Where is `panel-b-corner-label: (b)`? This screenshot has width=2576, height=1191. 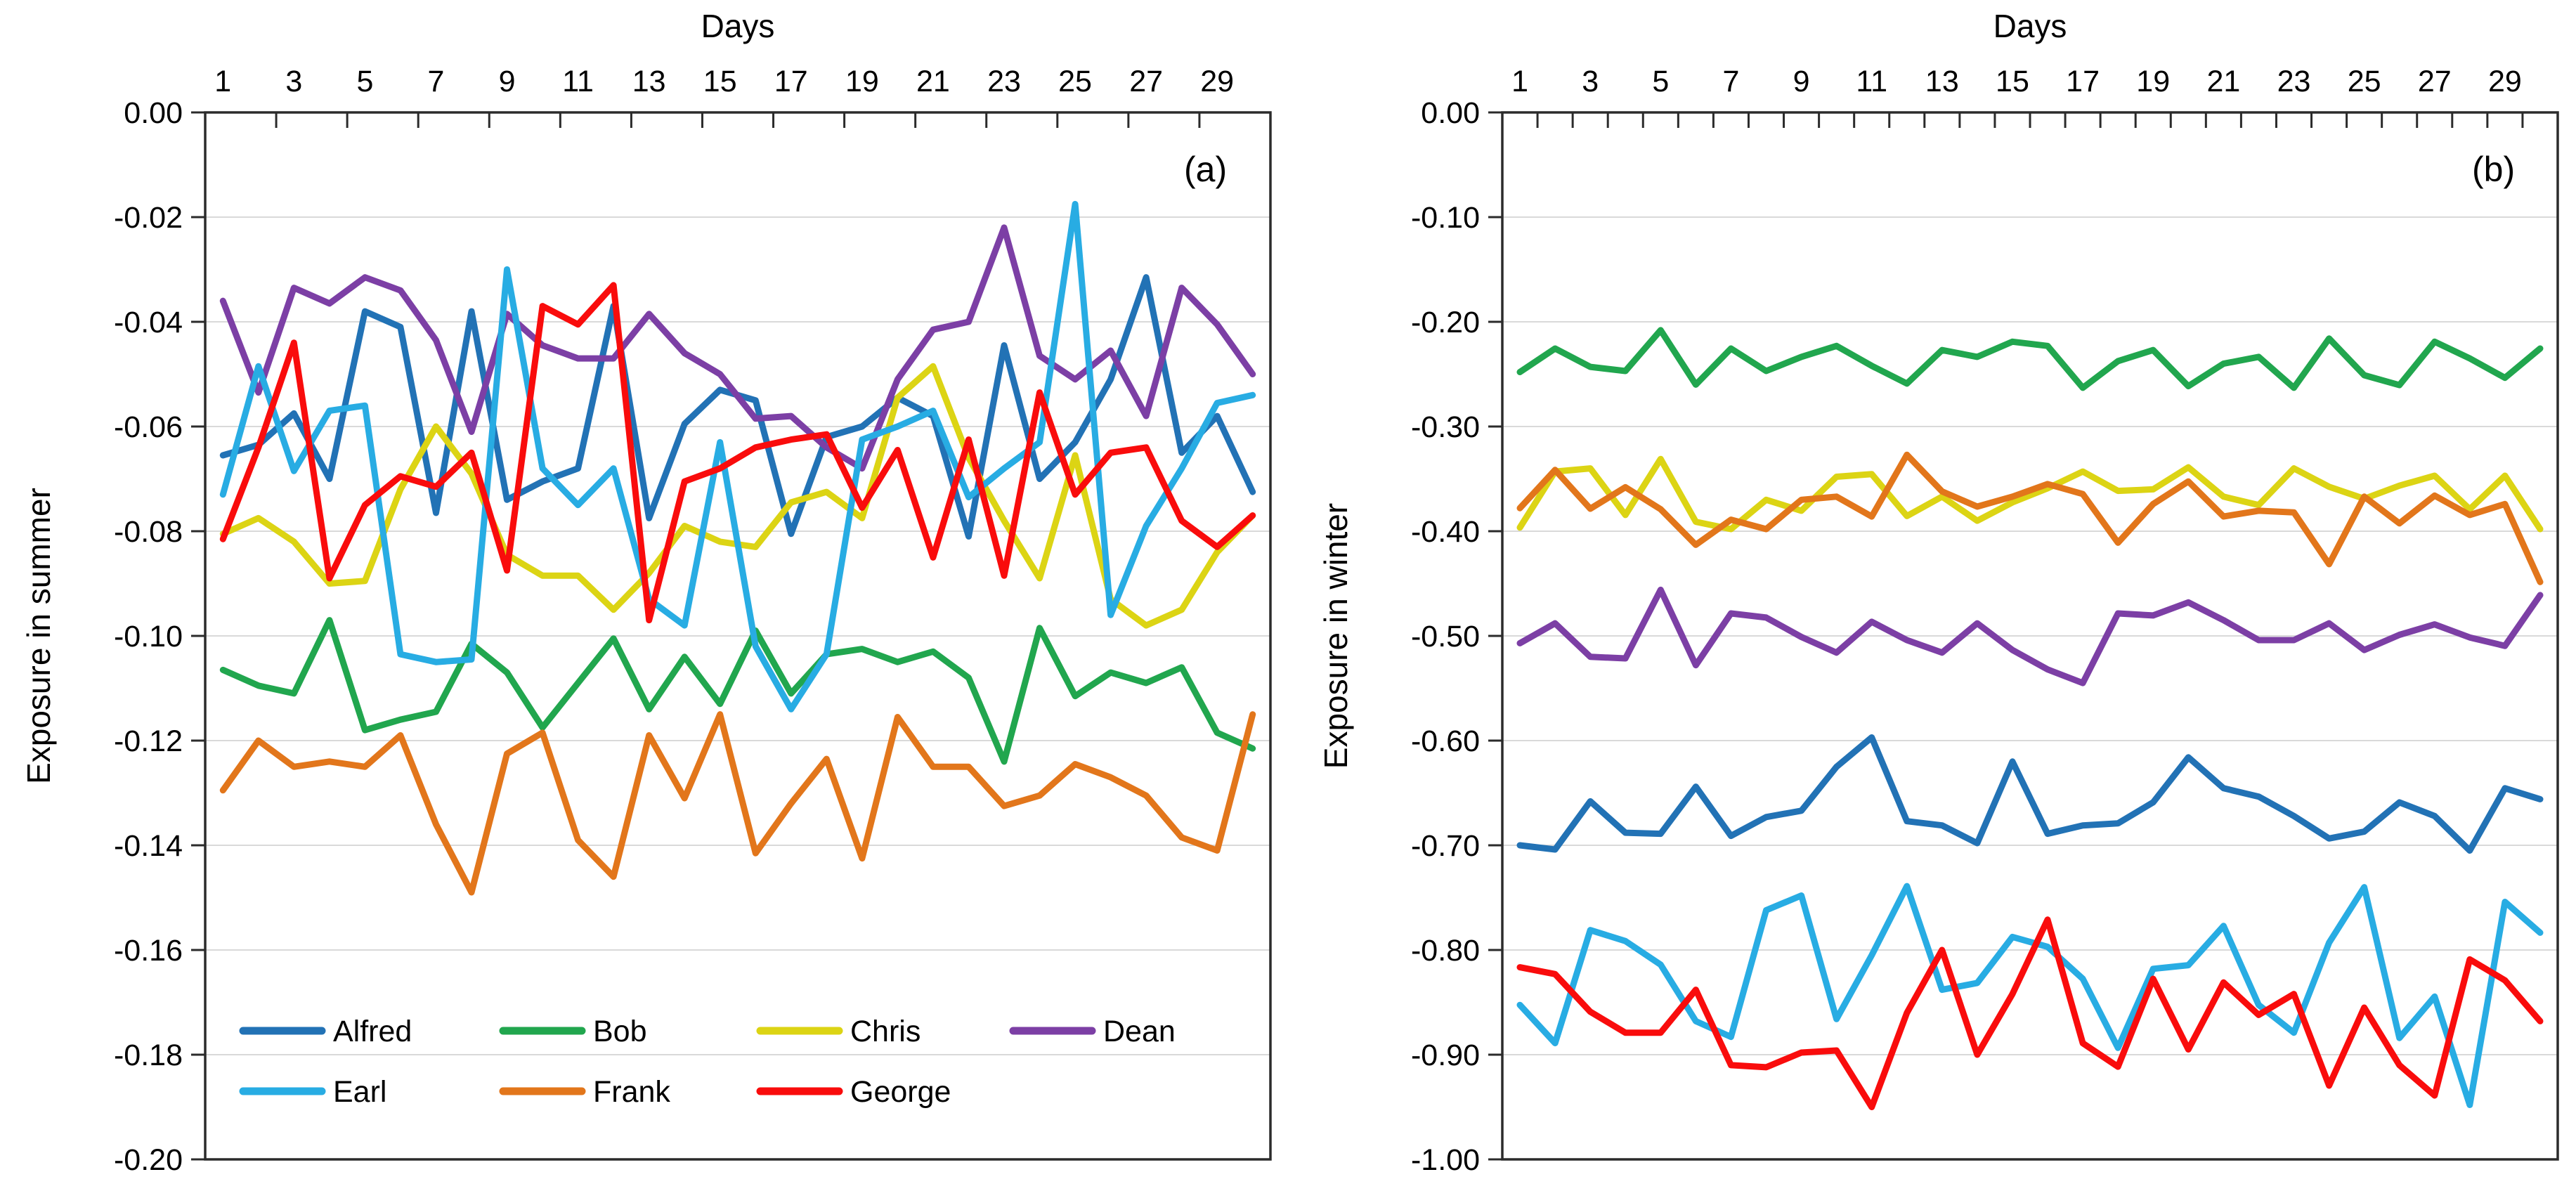
panel-b-corner-label: (b) is located at coordinates (2494, 169).